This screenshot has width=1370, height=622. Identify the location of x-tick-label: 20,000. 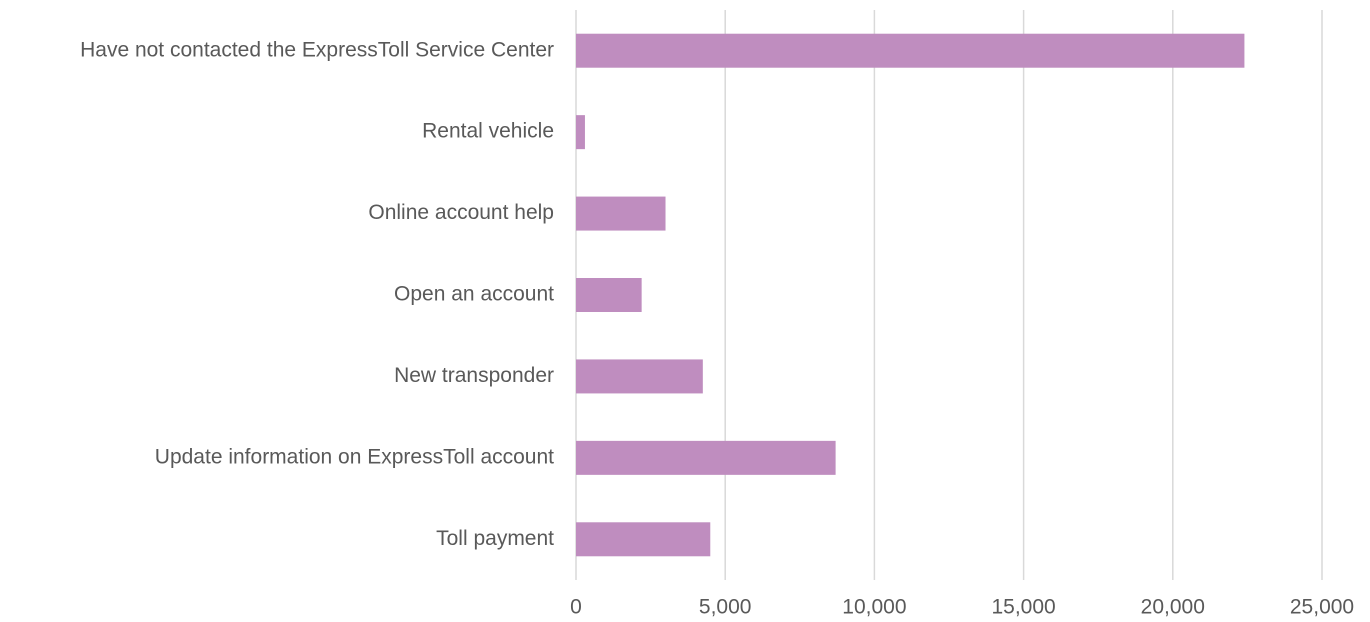
(1173, 607).